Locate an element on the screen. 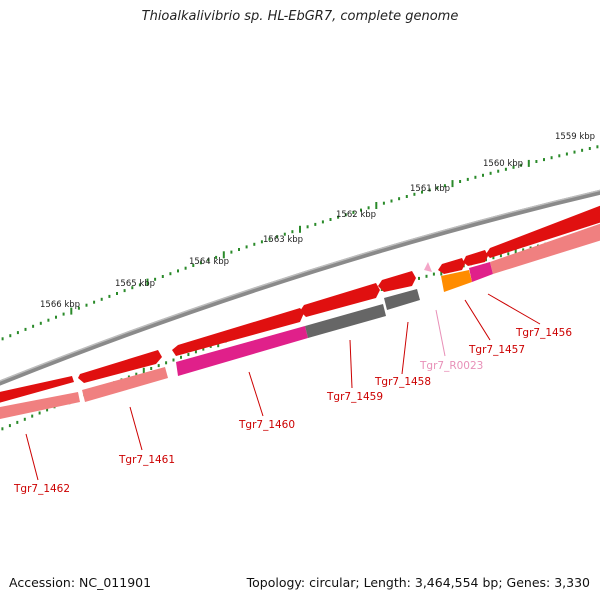 This screenshot has width=600, height=600. scale-label: 1566 kbp is located at coordinates (60, 305).